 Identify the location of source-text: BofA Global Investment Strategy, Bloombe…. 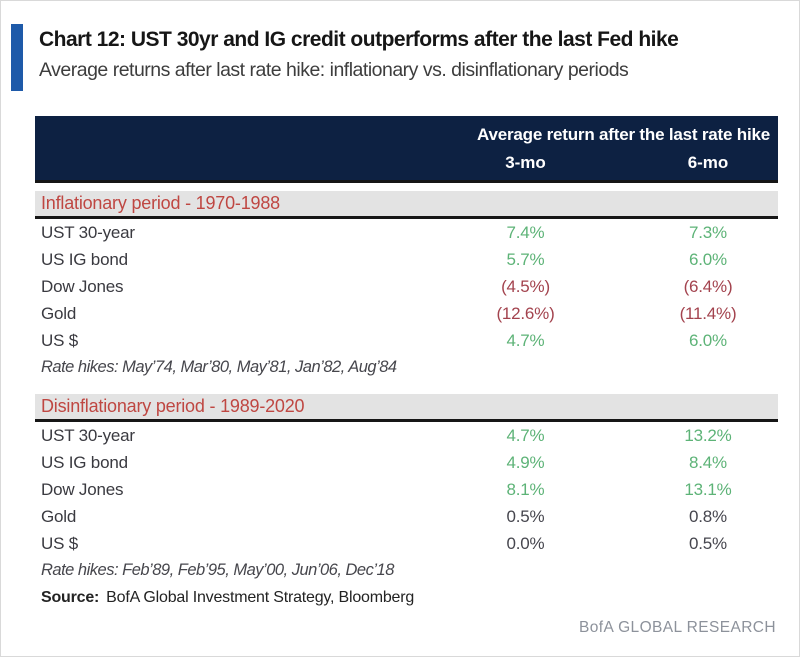
(260, 597).